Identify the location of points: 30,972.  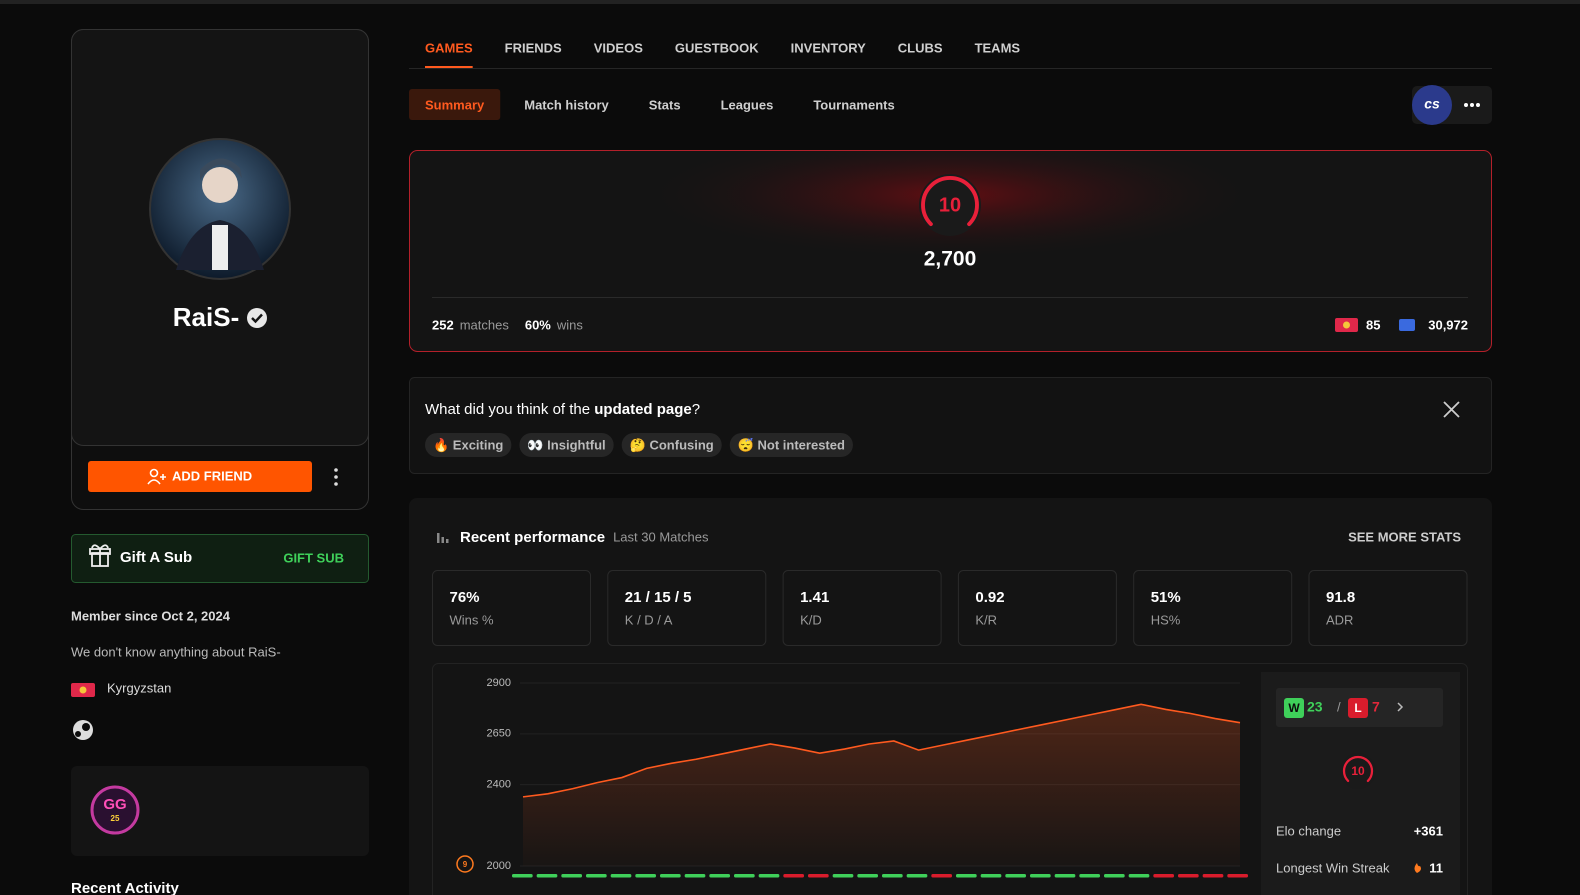
(1448, 324).